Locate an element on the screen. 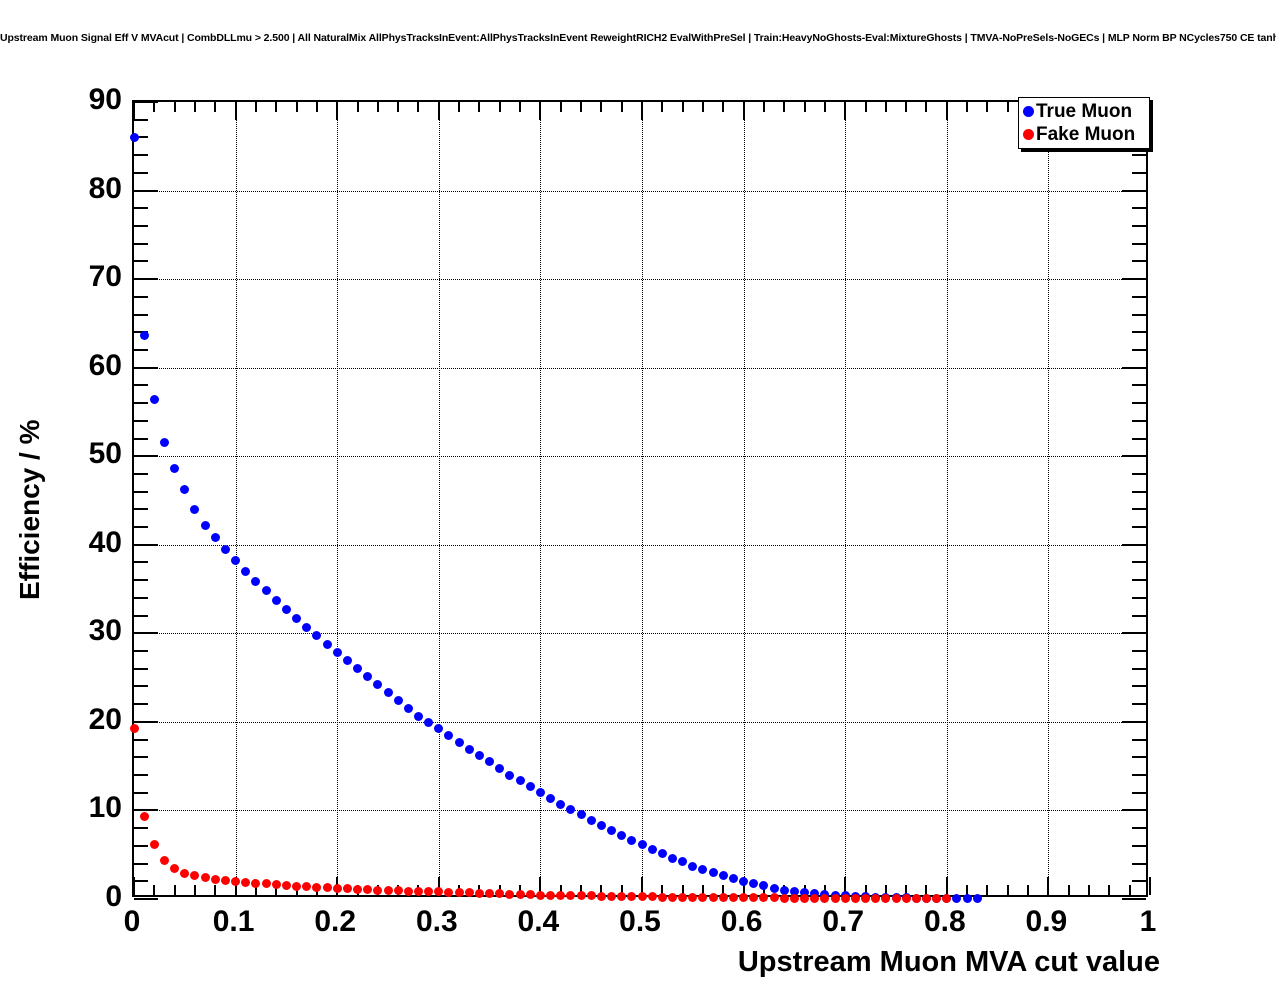 Image resolution: width=1276 pixels, height=996 pixels. x-tick-label: 0 is located at coordinates (132, 921).